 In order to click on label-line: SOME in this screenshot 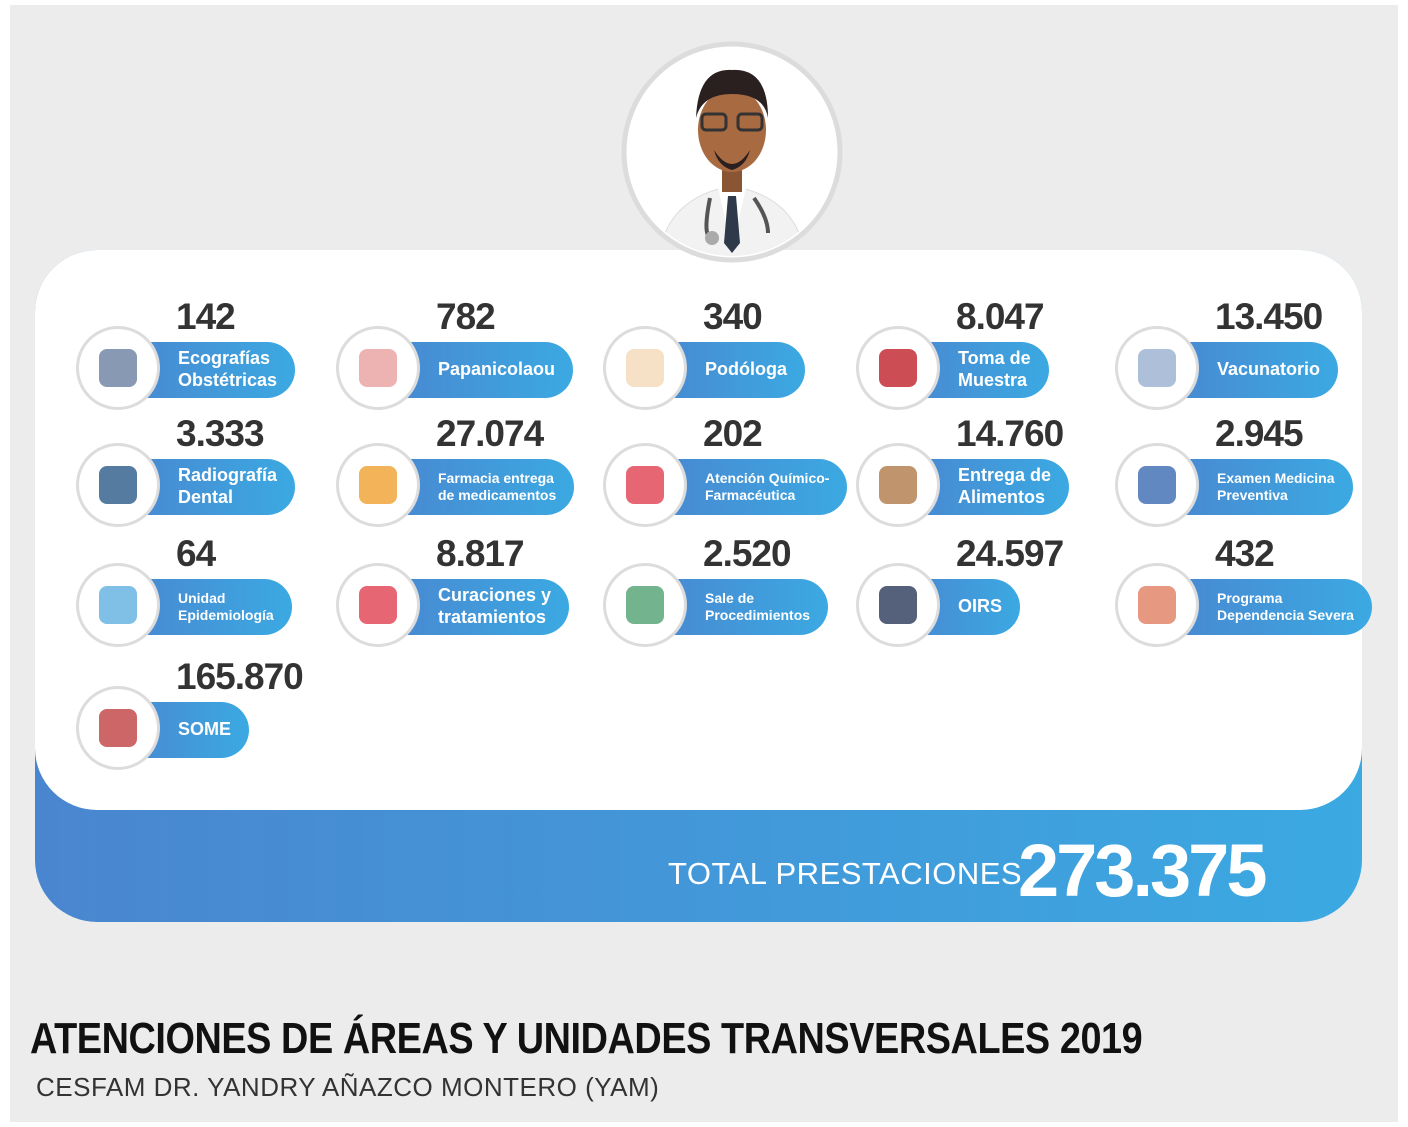, I will do `click(205, 729)`.